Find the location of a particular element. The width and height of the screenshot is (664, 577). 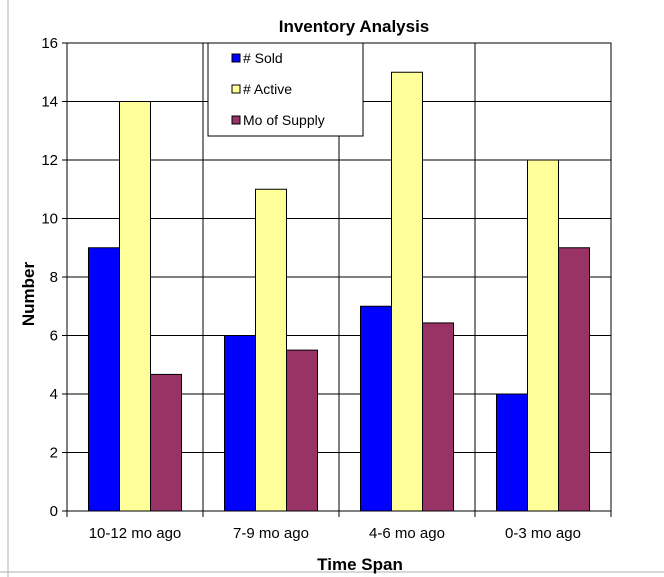

y-axis-title: Number is located at coordinates (28, 294).